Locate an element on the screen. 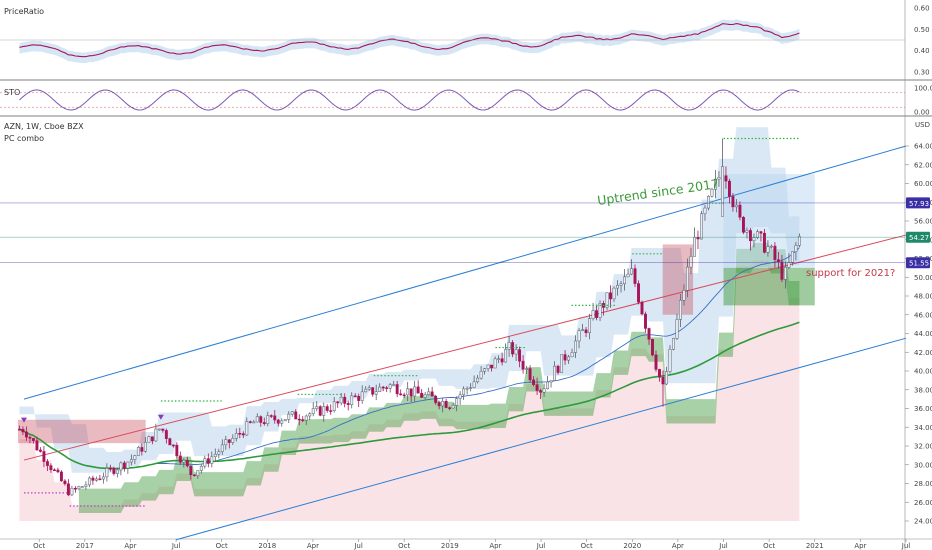  y-tick-label: 26.00 is located at coordinates (923, 503).